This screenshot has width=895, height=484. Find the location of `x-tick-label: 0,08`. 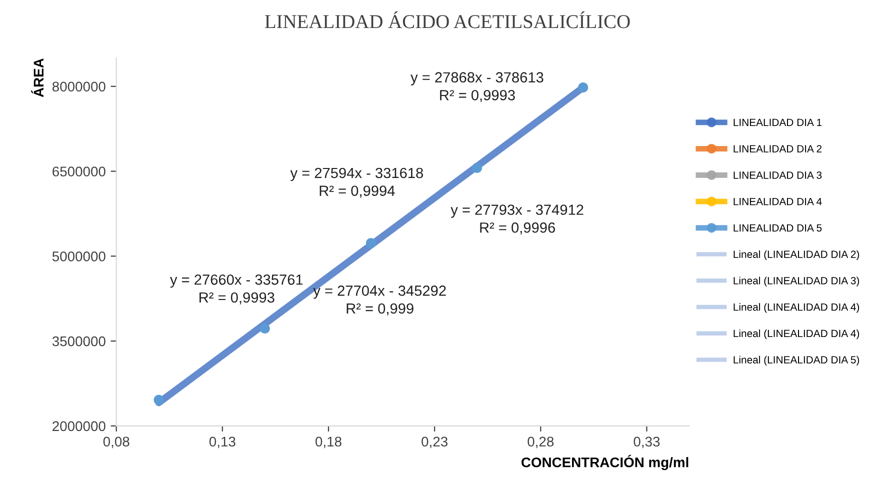

x-tick-label: 0,08 is located at coordinates (116, 442).